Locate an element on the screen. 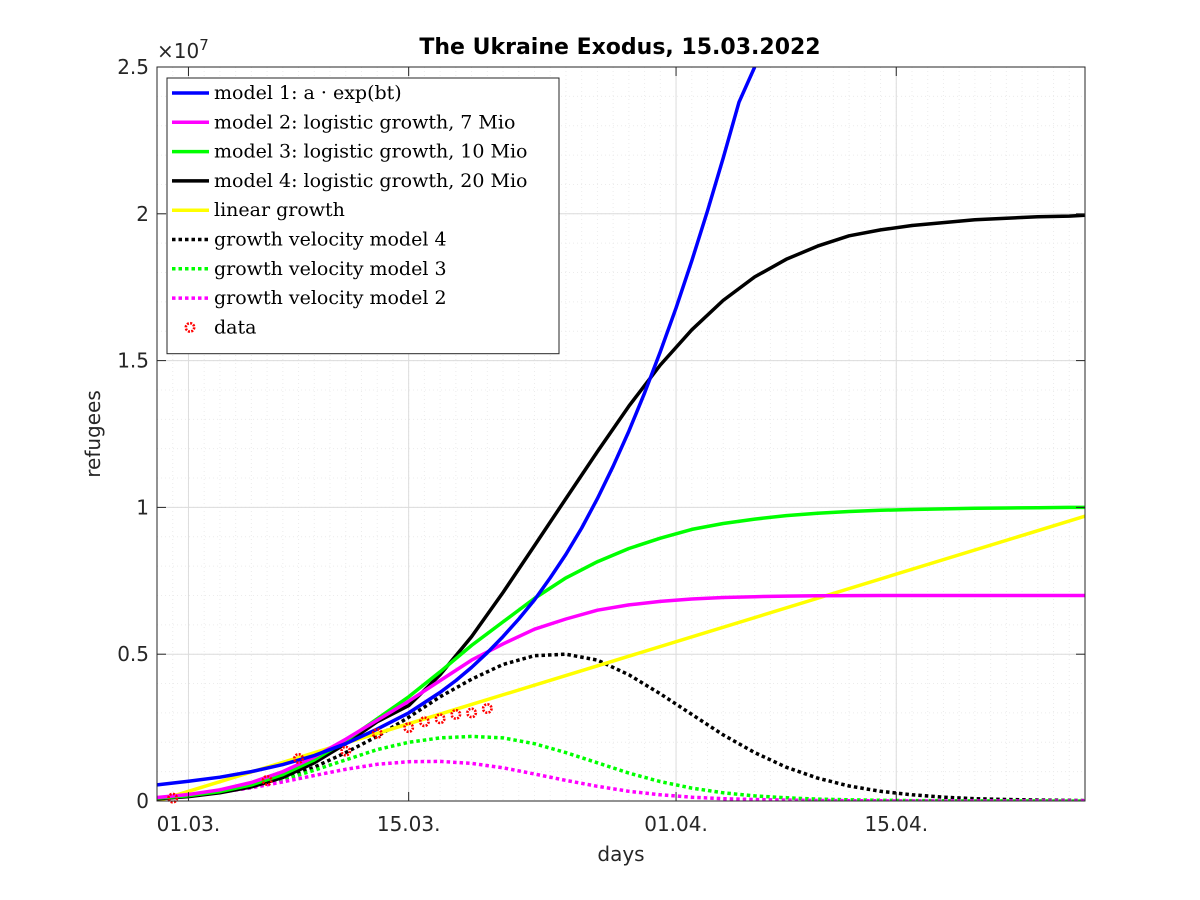 The width and height of the screenshot is (1200, 900). x-tick-label: 01.03. is located at coordinates (189, 824).